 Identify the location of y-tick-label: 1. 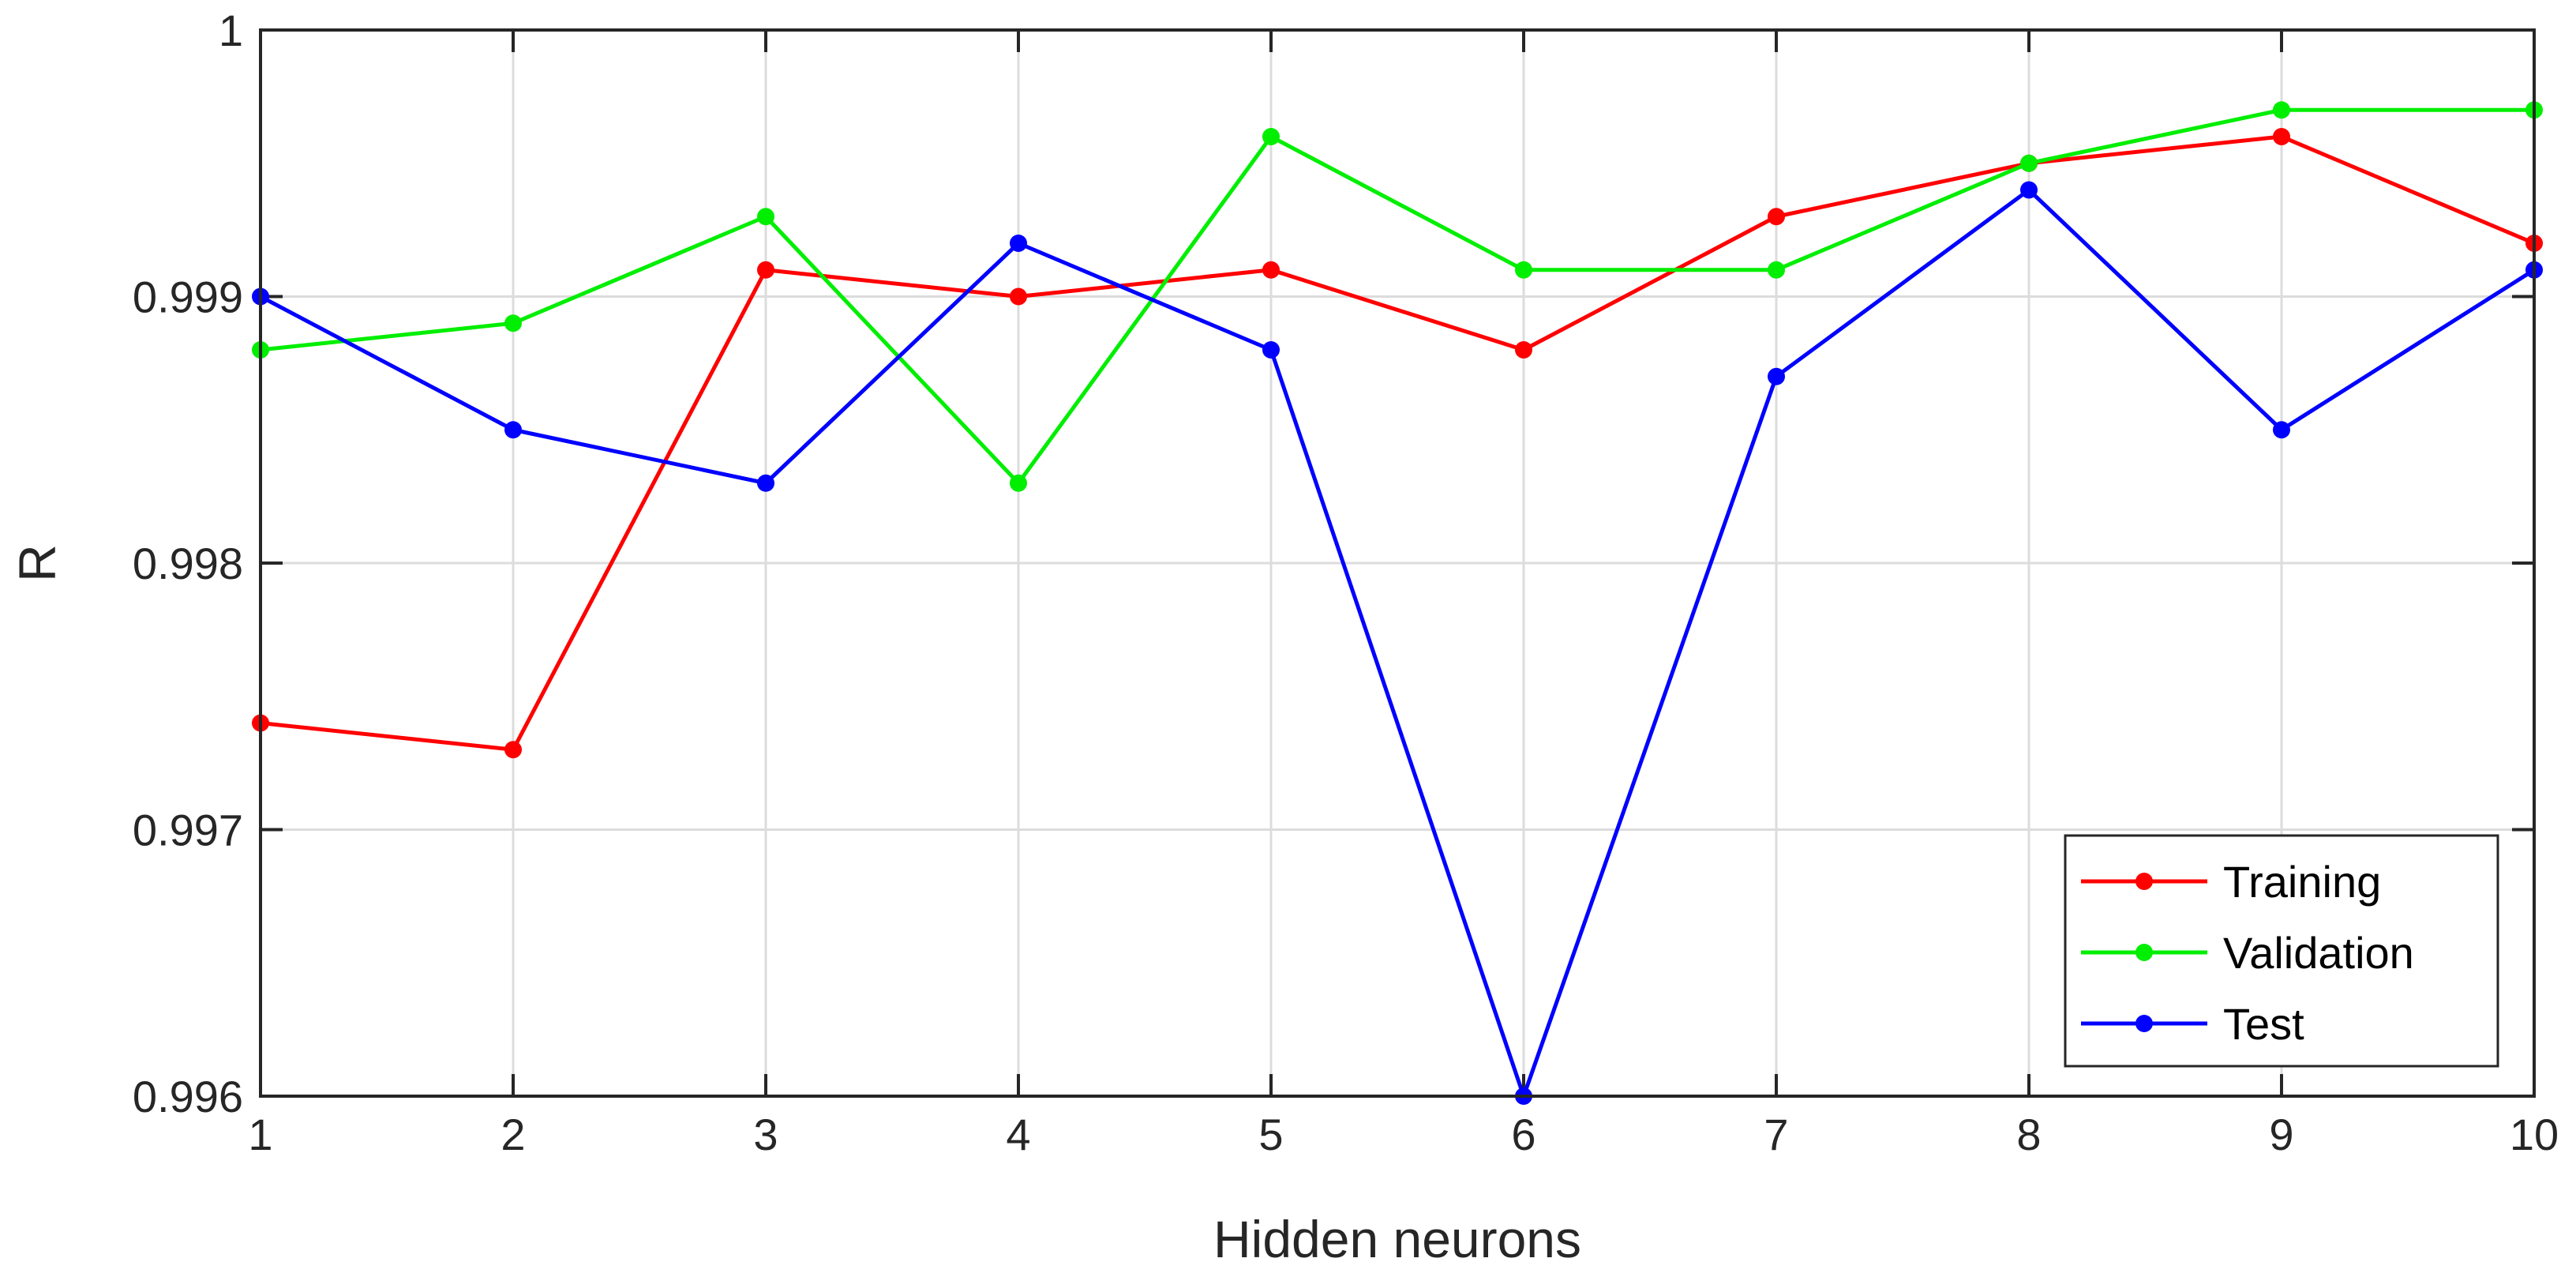
(231, 30).